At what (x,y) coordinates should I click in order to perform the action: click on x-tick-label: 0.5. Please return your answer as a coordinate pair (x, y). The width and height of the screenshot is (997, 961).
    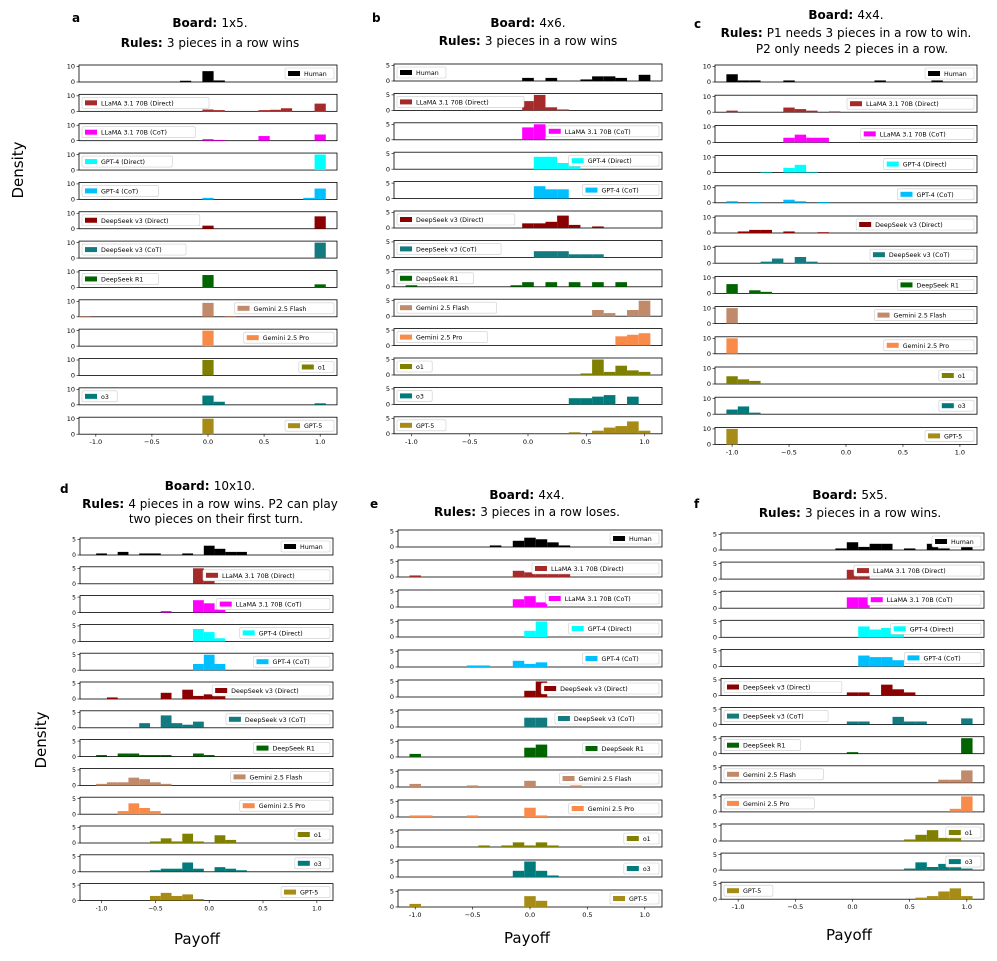
    Looking at the image, I should click on (264, 442).